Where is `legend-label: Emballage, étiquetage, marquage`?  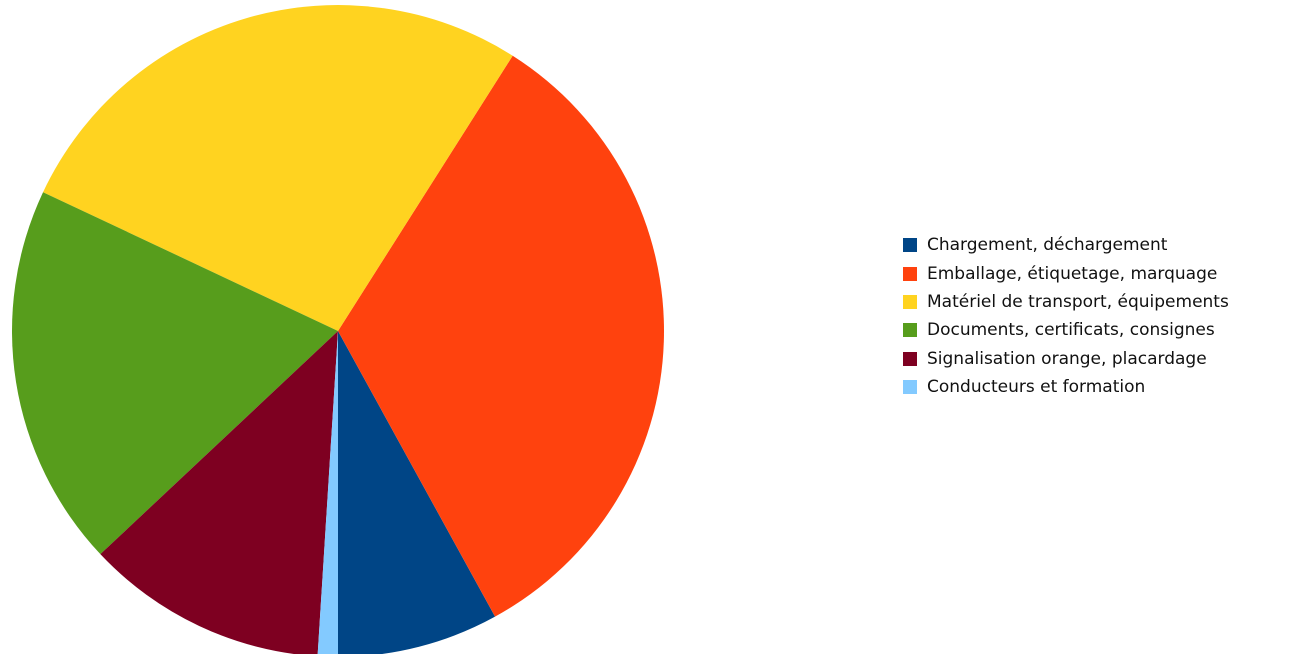 legend-label: Emballage, étiquetage, marquage is located at coordinates (1072, 274).